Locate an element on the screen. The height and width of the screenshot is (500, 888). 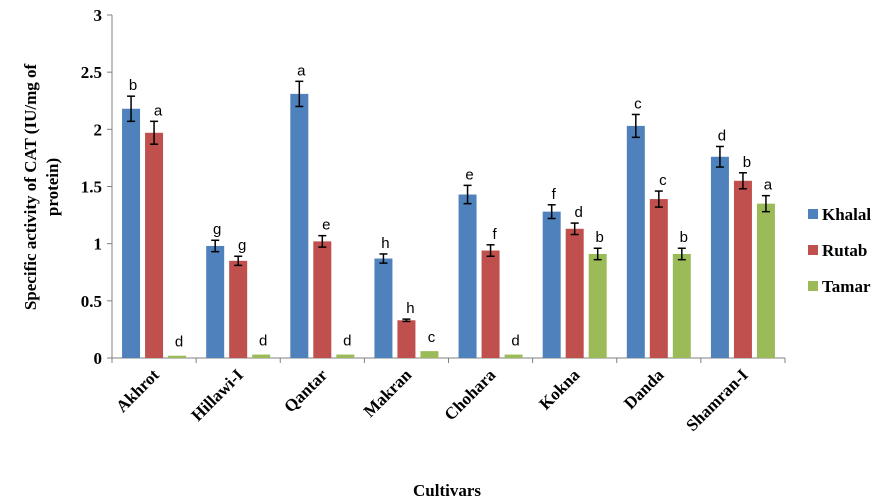
y-axis-title-line-2: protein) is located at coordinates (52, 187).